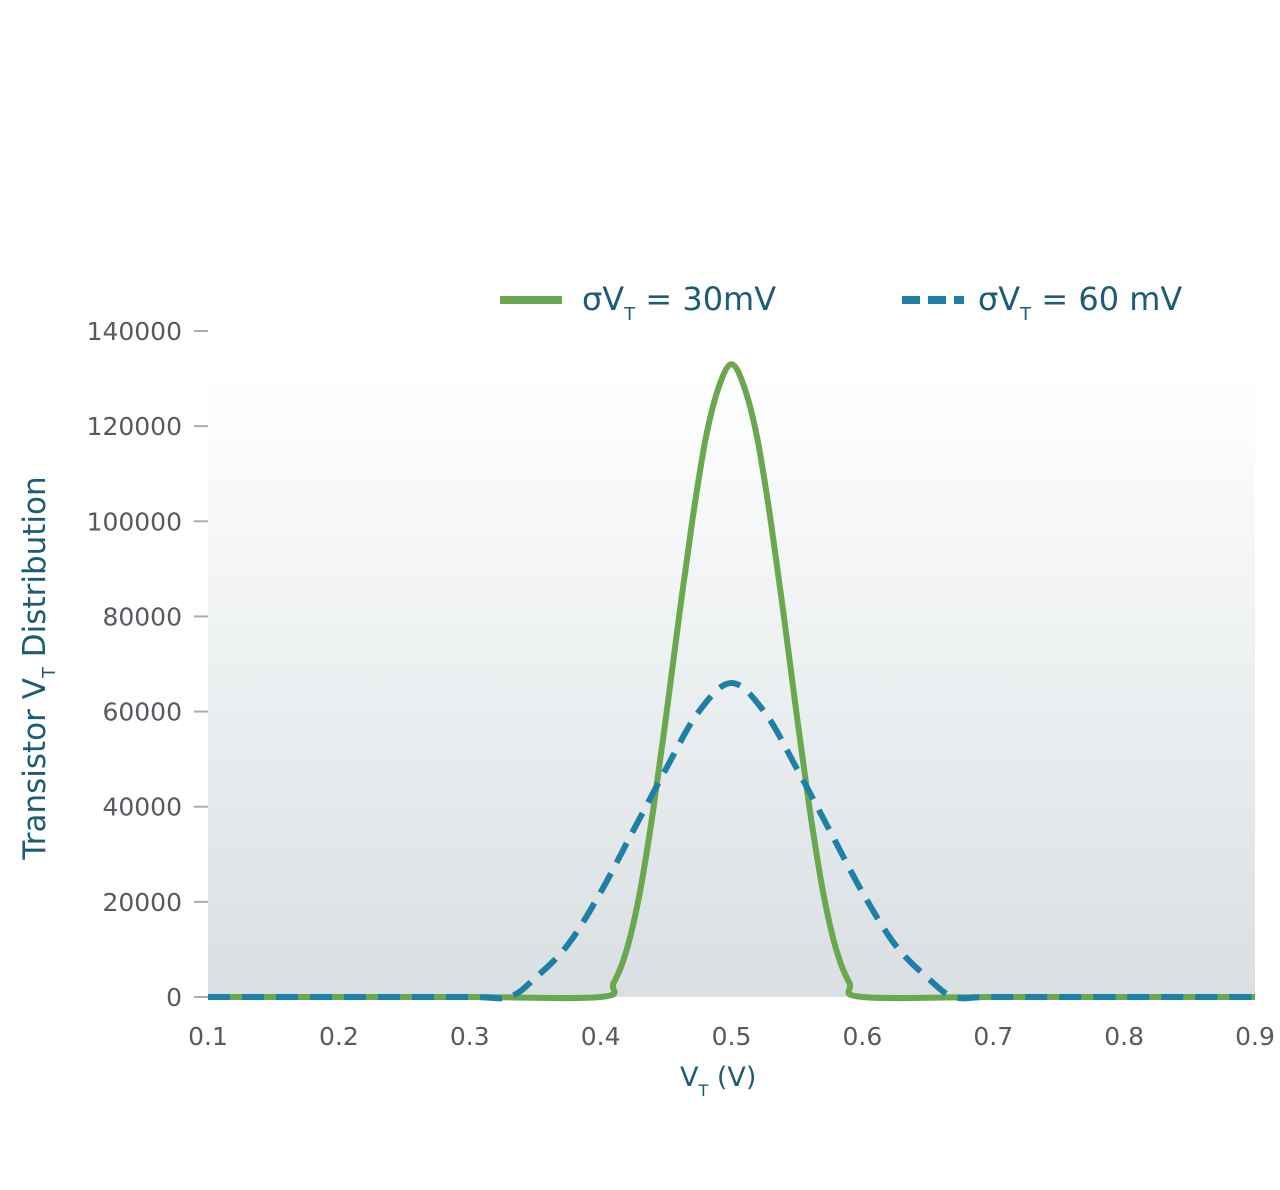 Image resolution: width=1280 pixels, height=1190 pixels. What do you see at coordinates (679, 302) in the screenshot?
I see `legend-label-30mv: σVT = 30mV` at bounding box center [679, 302].